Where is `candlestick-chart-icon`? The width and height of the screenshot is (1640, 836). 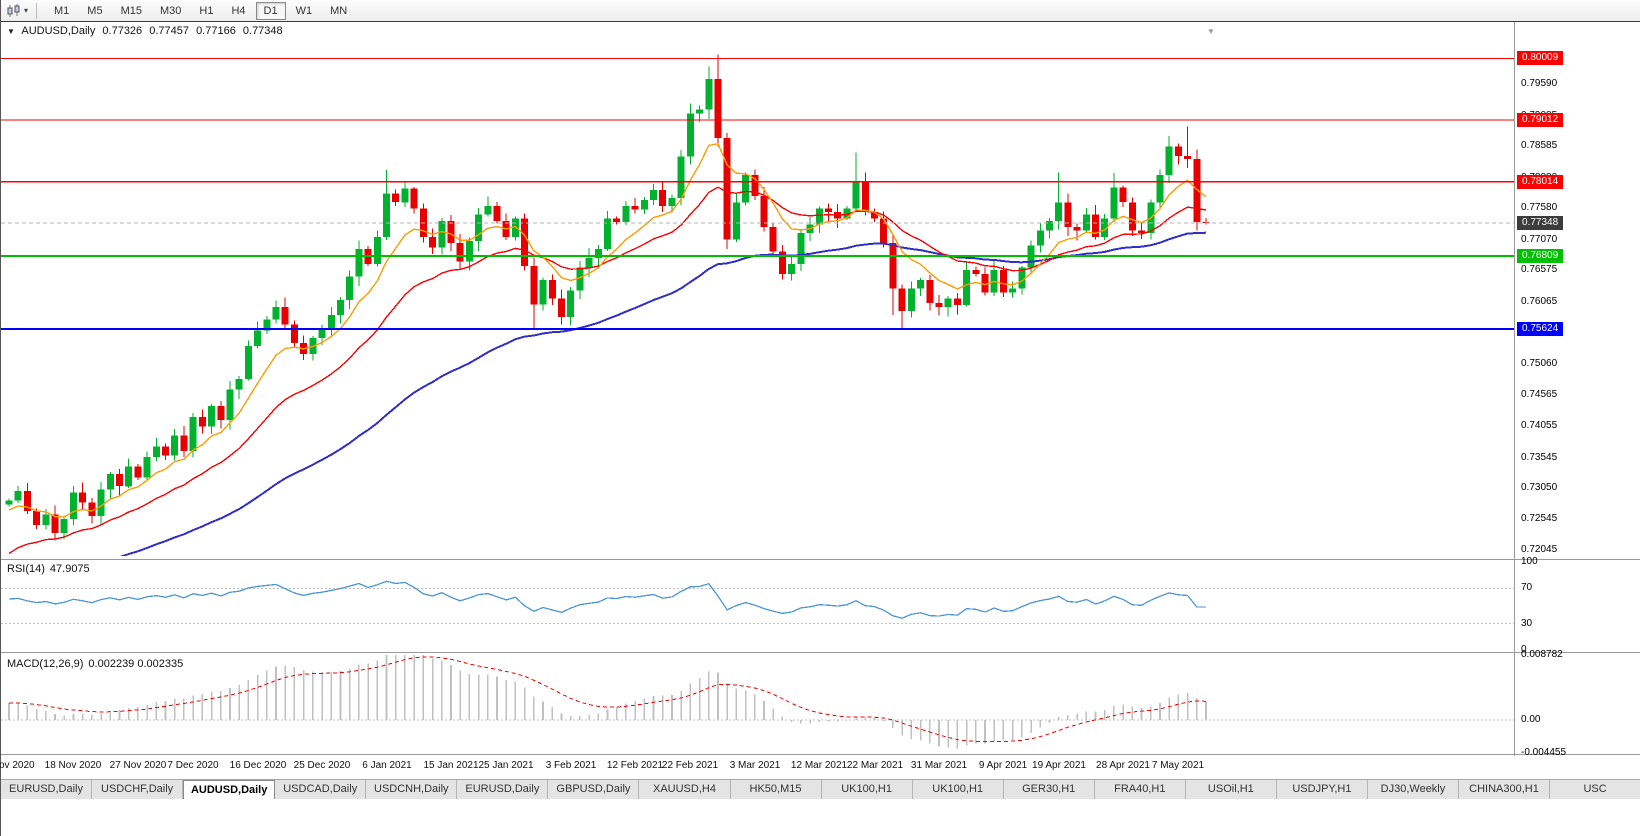
candlestick-chart-icon is located at coordinates (13, 10).